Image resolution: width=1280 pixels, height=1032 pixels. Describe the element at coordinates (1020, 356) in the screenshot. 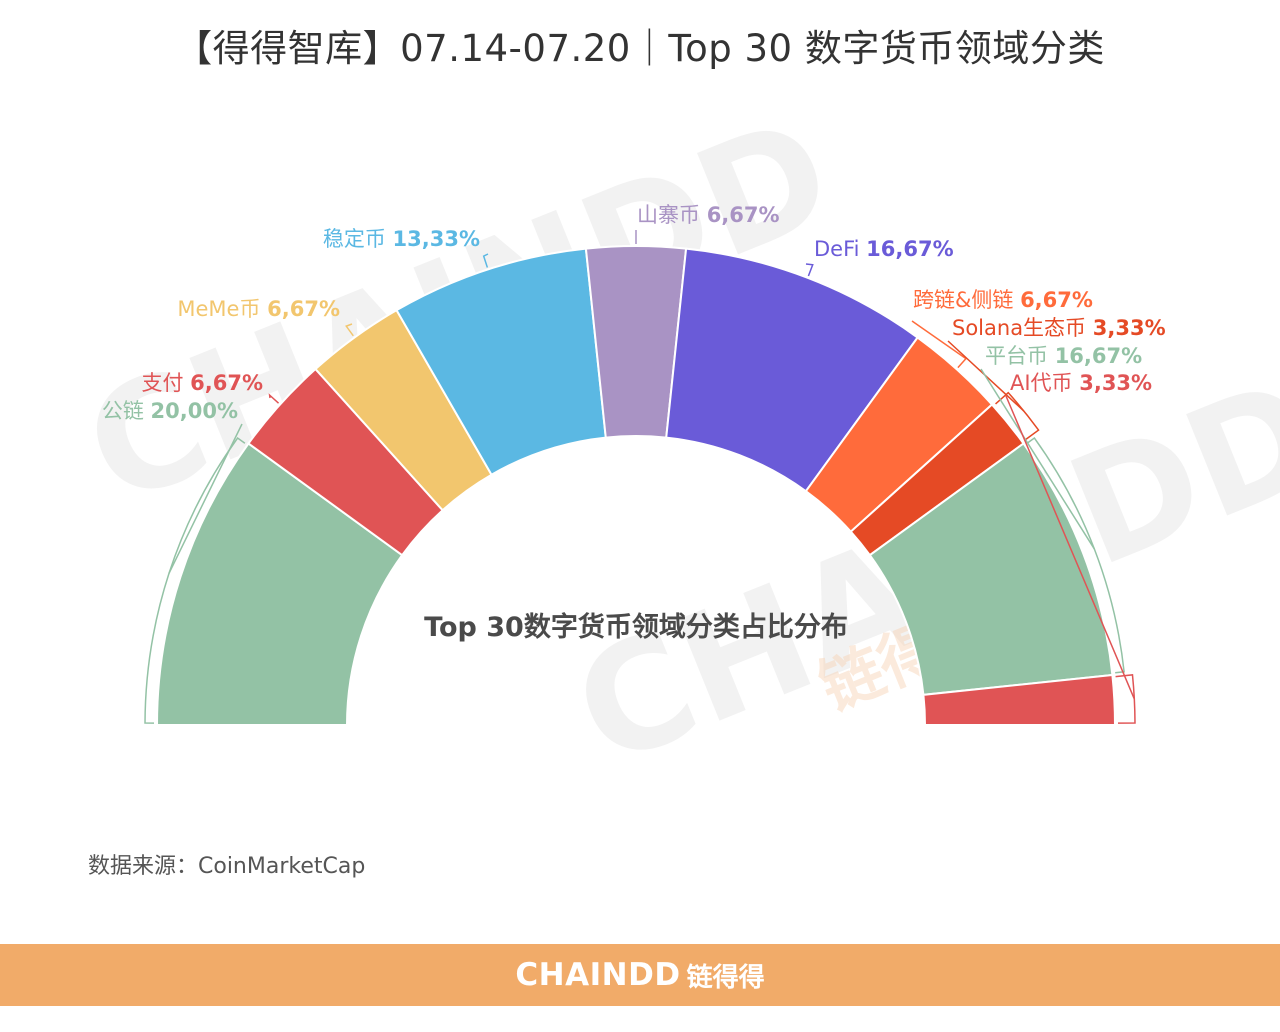

I see `slice-label-name: 平台币` at that location.